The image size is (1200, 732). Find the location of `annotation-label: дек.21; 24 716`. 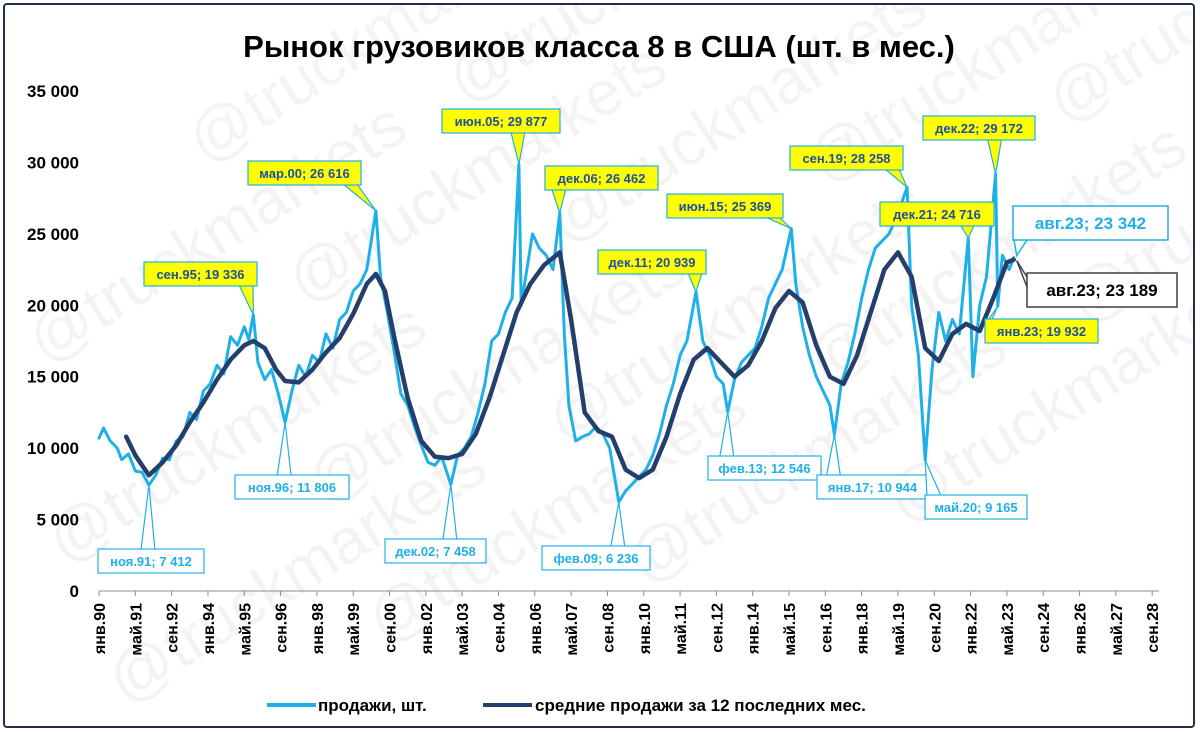

annotation-label: дек.21; 24 716 is located at coordinates (937, 214).